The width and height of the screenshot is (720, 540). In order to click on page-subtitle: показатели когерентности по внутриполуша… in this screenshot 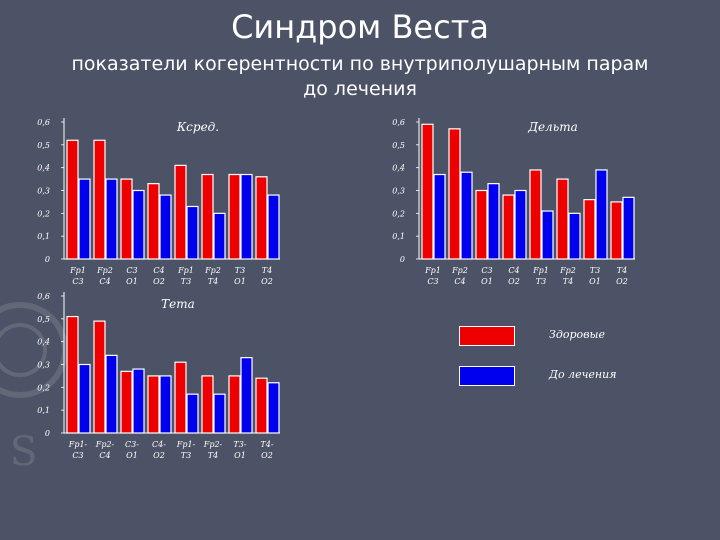, I will do `click(360, 77)`.